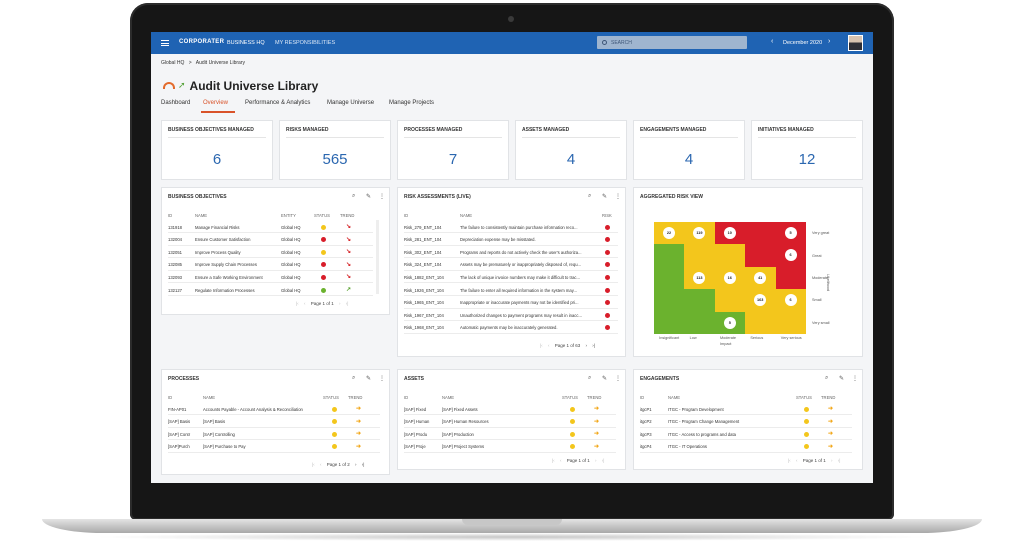  I want to click on table-row: [SAP] Contr [SAP] Controlling ➜, so click(274, 434).